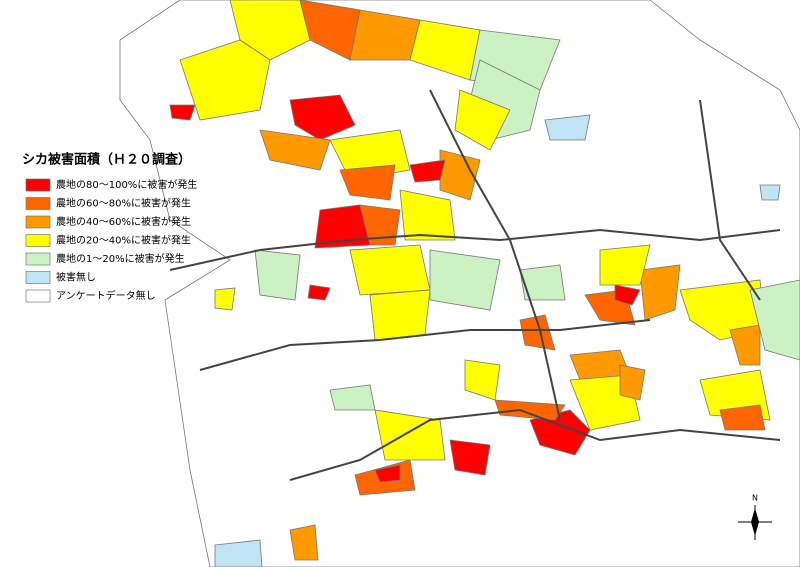 The image size is (800, 567). Describe the element at coordinates (123, 203) in the screenshot. I see `legend-label: 農地の60～80%に被害が発生` at that location.